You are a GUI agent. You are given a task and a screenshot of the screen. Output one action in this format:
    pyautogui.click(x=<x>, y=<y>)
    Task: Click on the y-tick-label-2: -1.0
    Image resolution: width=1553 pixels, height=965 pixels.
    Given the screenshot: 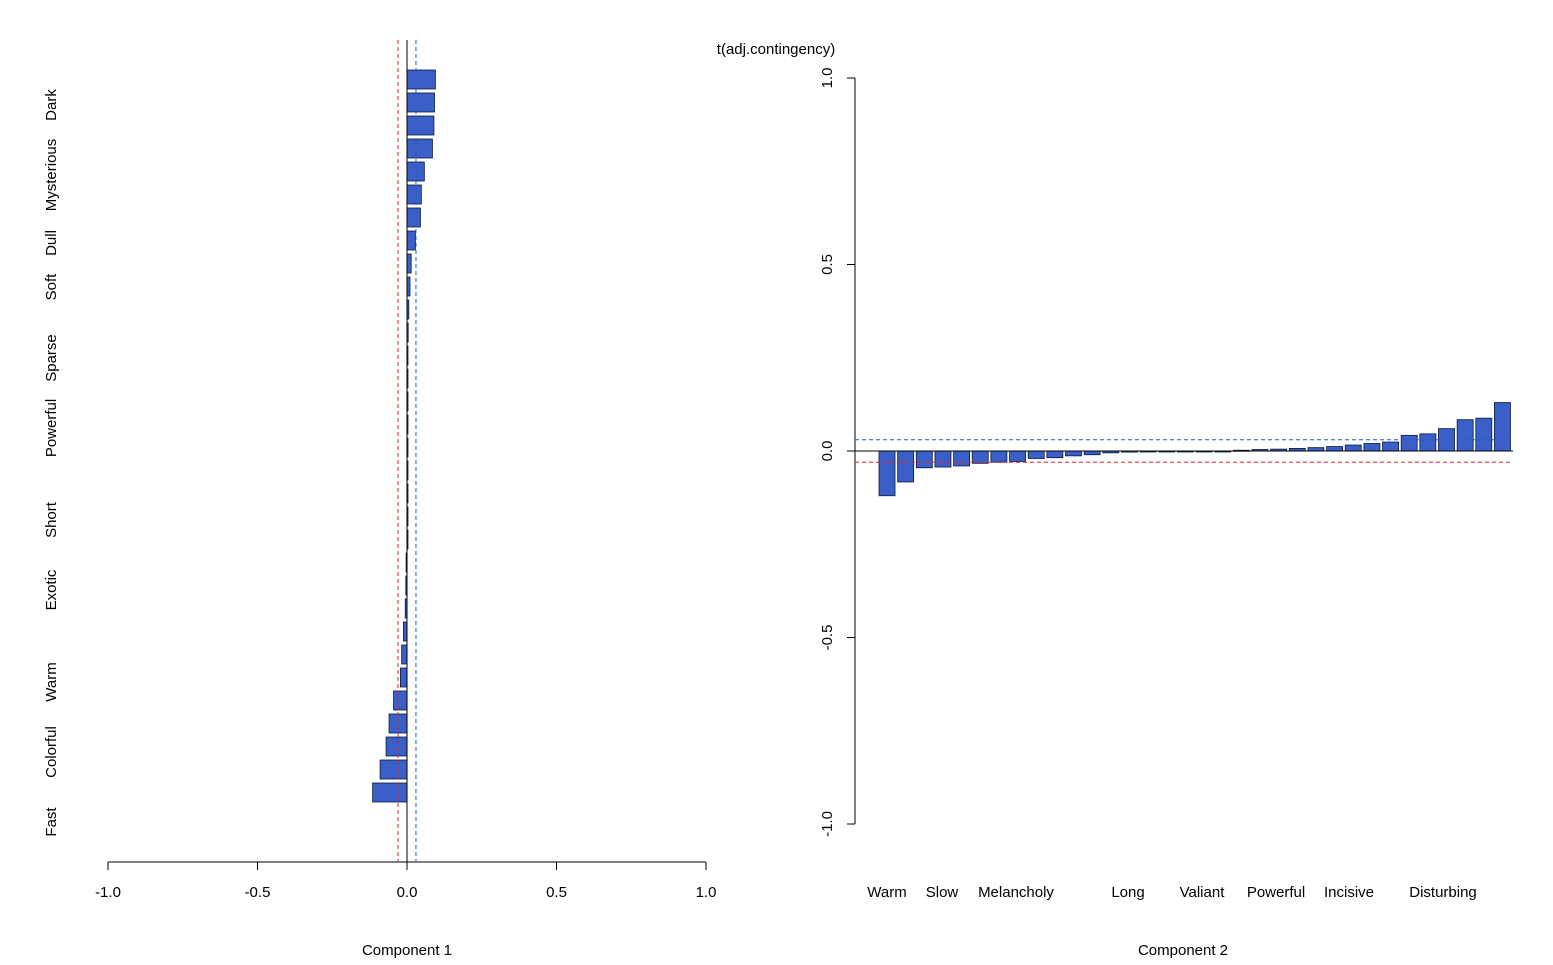 What is the action you would take?
    pyautogui.click(x=827, y=824)
    